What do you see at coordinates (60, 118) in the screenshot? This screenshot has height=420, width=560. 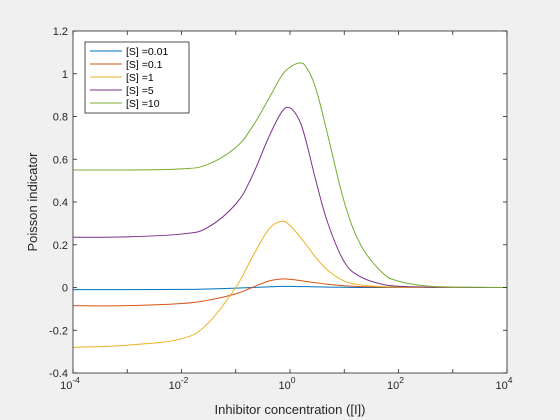 I see `y-tick-label: 0.8` at bounding box center [60, 118].